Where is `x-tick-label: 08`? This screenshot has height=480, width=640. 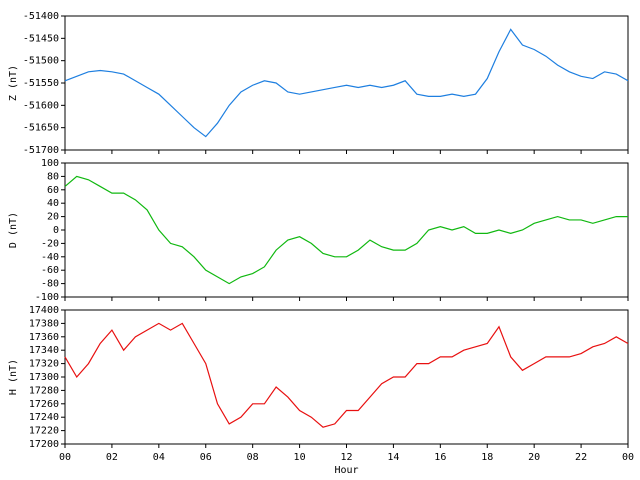
x-tick-label: 08 is located at coordinates (253, 457).